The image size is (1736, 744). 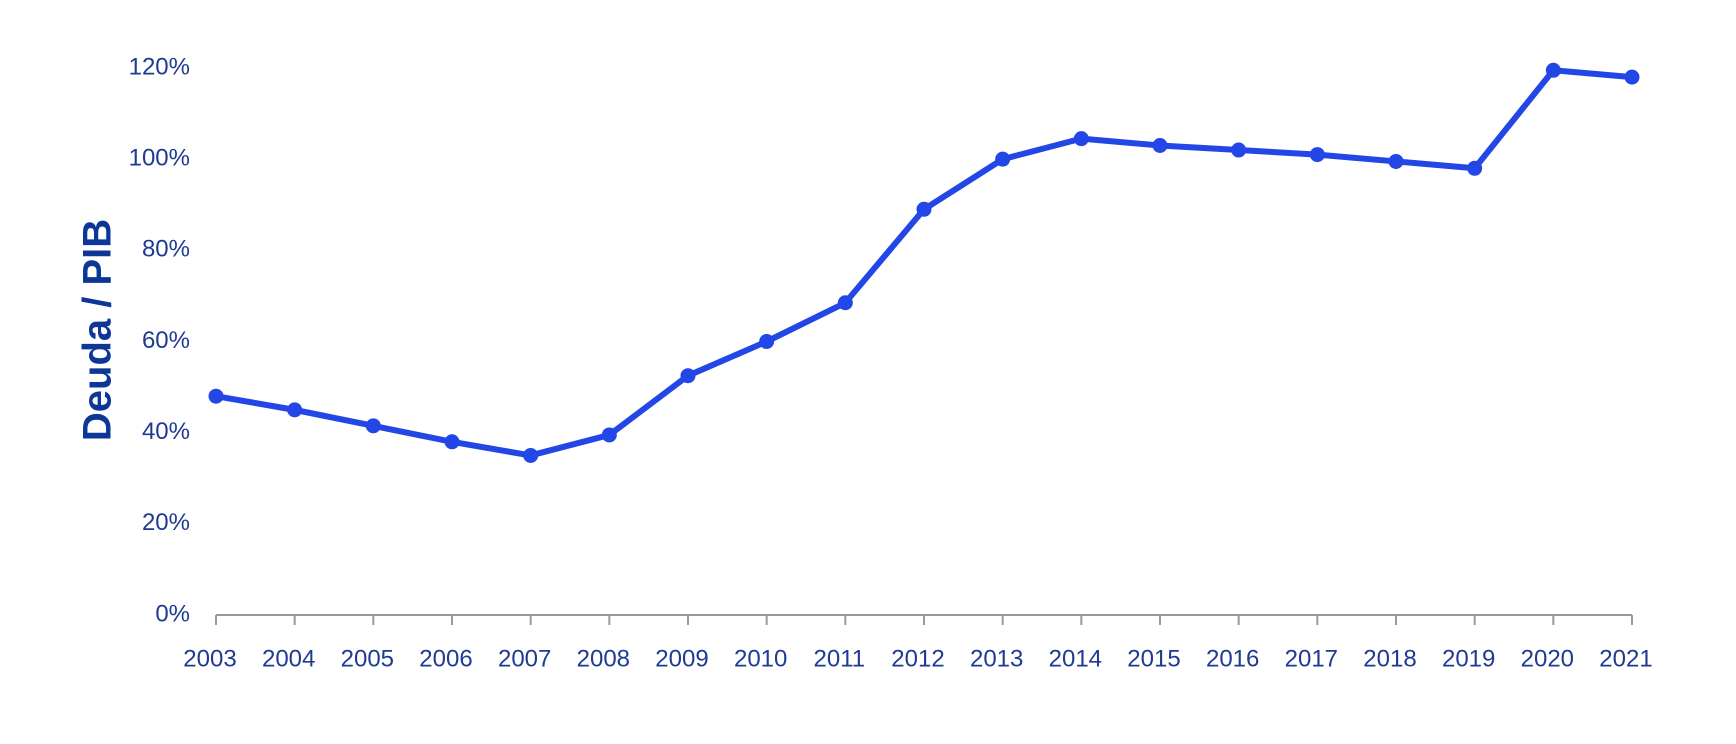 I want to click on y-tick-labels: 0% 20% 40% 60% 80% 100% 120%, so click(x=159, y=340).